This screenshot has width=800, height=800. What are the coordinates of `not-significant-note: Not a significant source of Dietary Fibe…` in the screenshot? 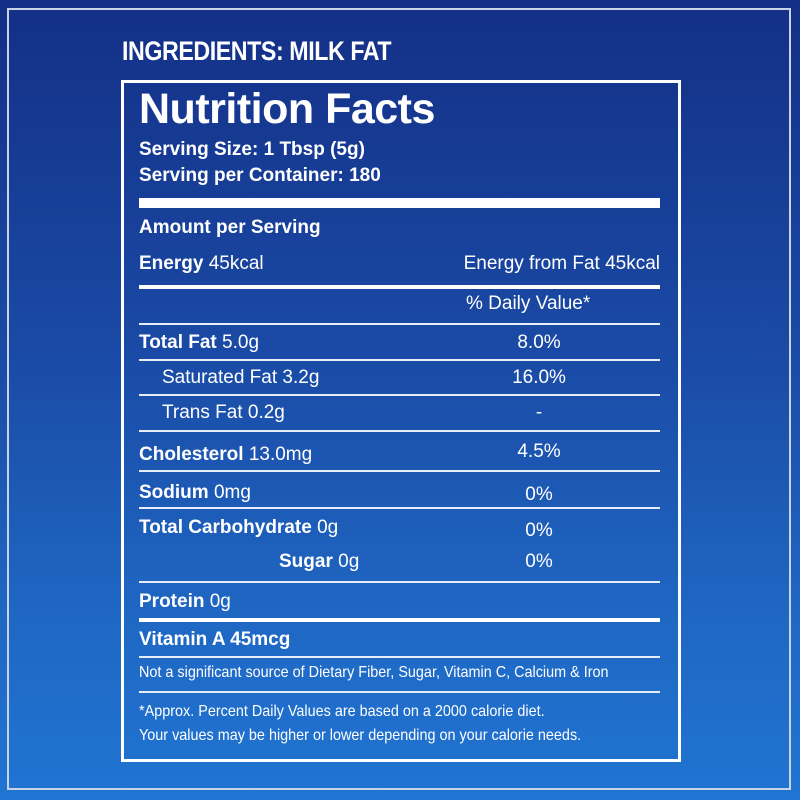 It's located at (374, 672).